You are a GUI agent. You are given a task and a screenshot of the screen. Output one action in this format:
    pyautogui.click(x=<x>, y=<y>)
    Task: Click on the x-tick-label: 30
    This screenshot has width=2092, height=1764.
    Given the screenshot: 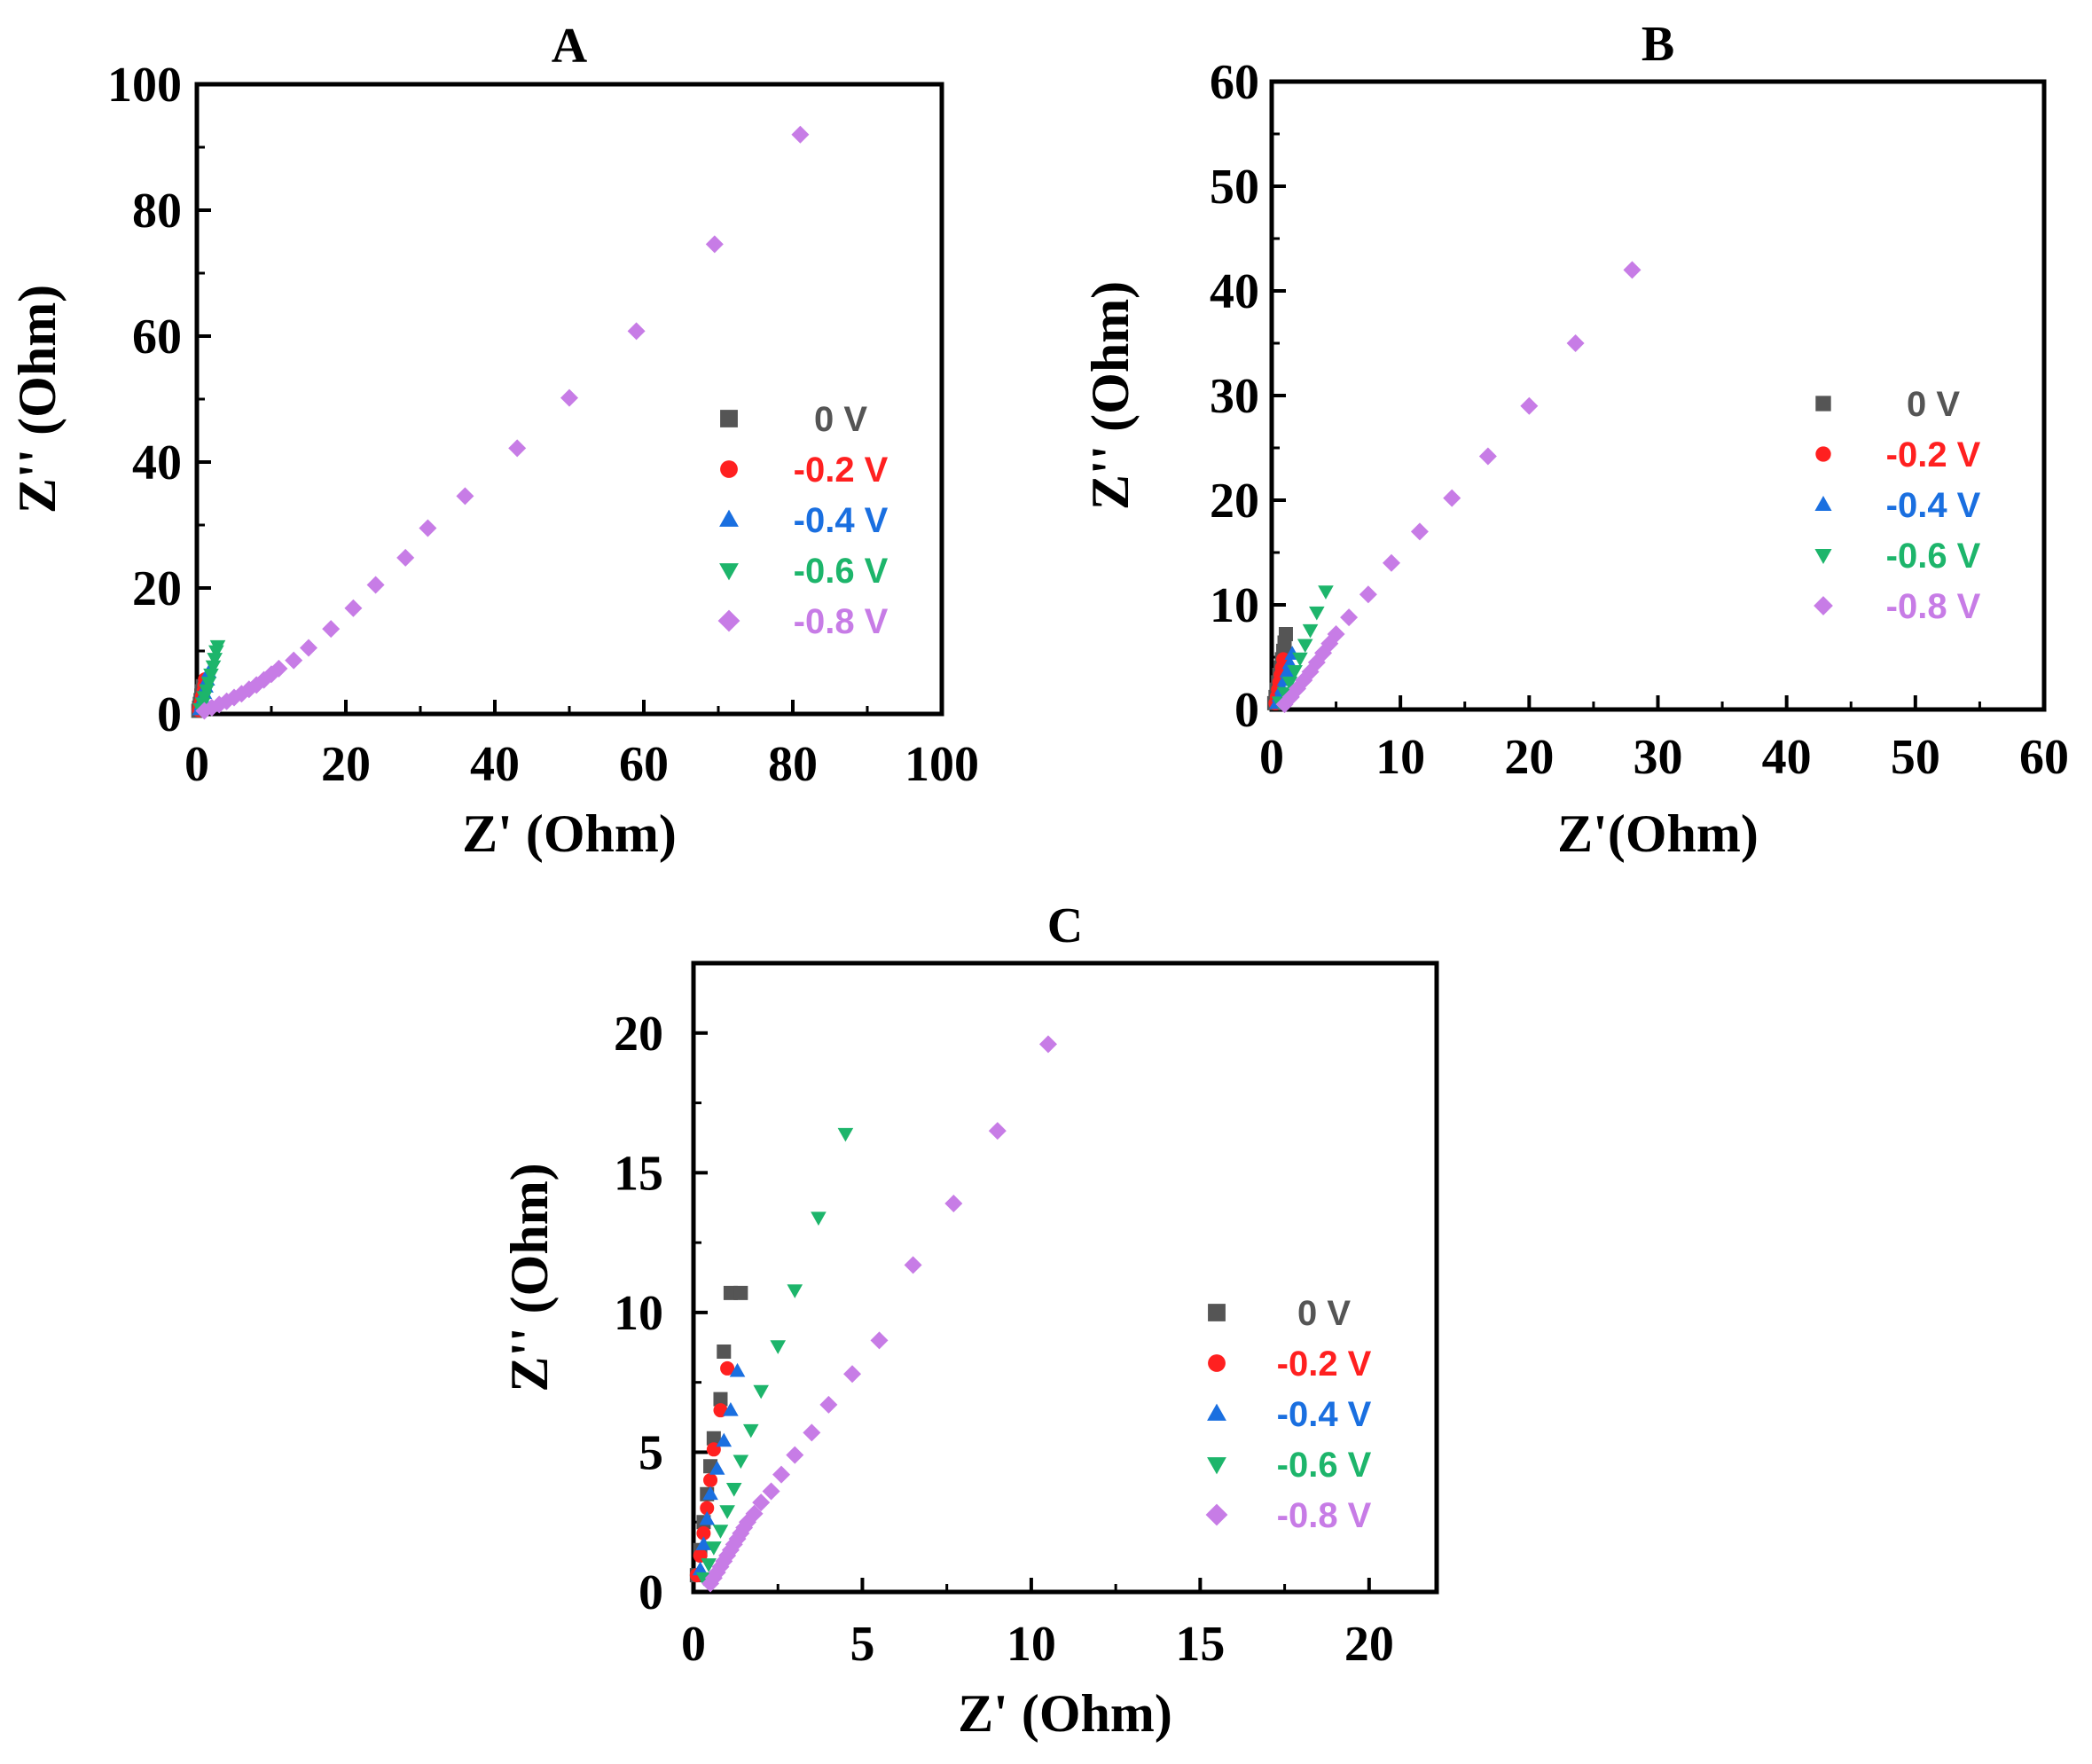 What is the action you would take?
    pyautogui.click(x=1658, y=757)
    